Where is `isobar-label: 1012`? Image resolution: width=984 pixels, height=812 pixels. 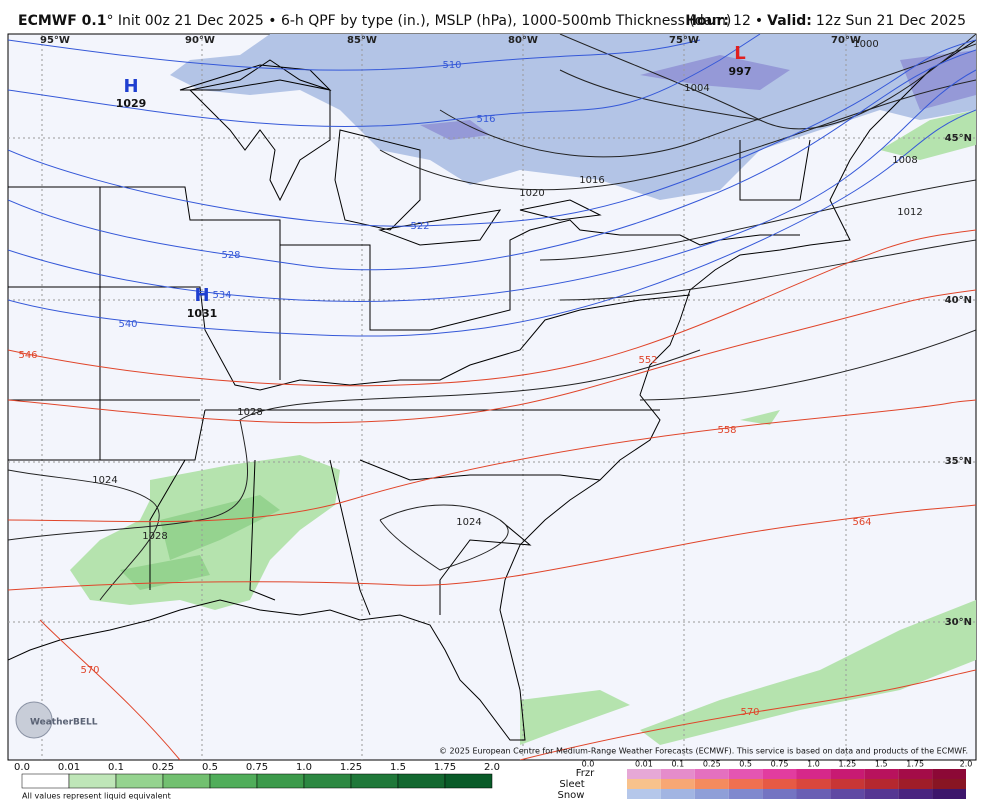 isobar-label: 1012 is located at coordinates (909, 212).